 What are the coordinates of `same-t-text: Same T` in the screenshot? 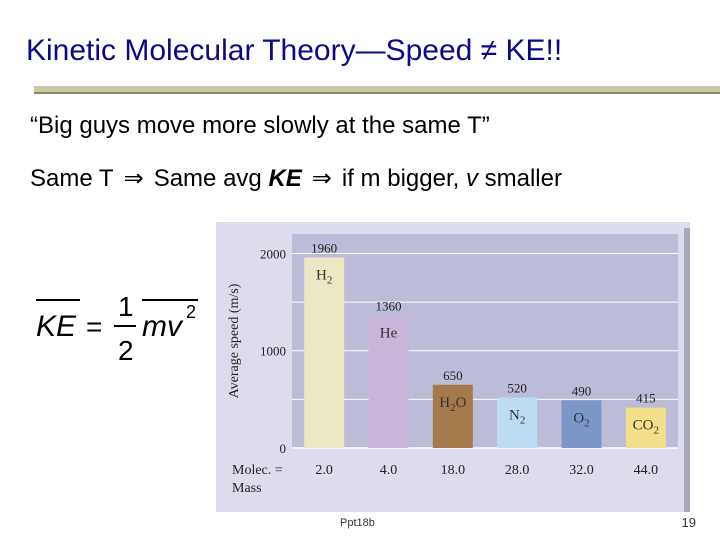 It's located at (72, 178).